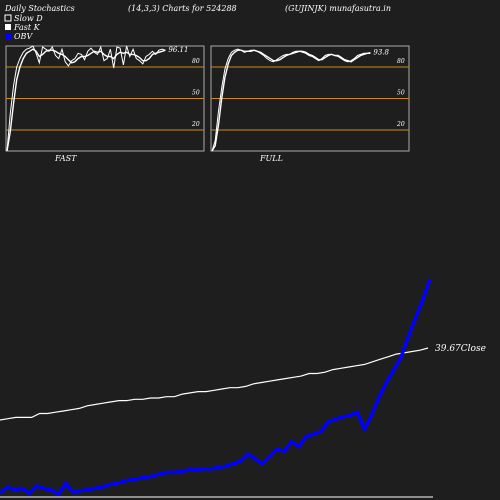 Image resolution: width=500 pixels, height=500 pixels. I want to click on full-panel-label: FULL, so click(271, 158).